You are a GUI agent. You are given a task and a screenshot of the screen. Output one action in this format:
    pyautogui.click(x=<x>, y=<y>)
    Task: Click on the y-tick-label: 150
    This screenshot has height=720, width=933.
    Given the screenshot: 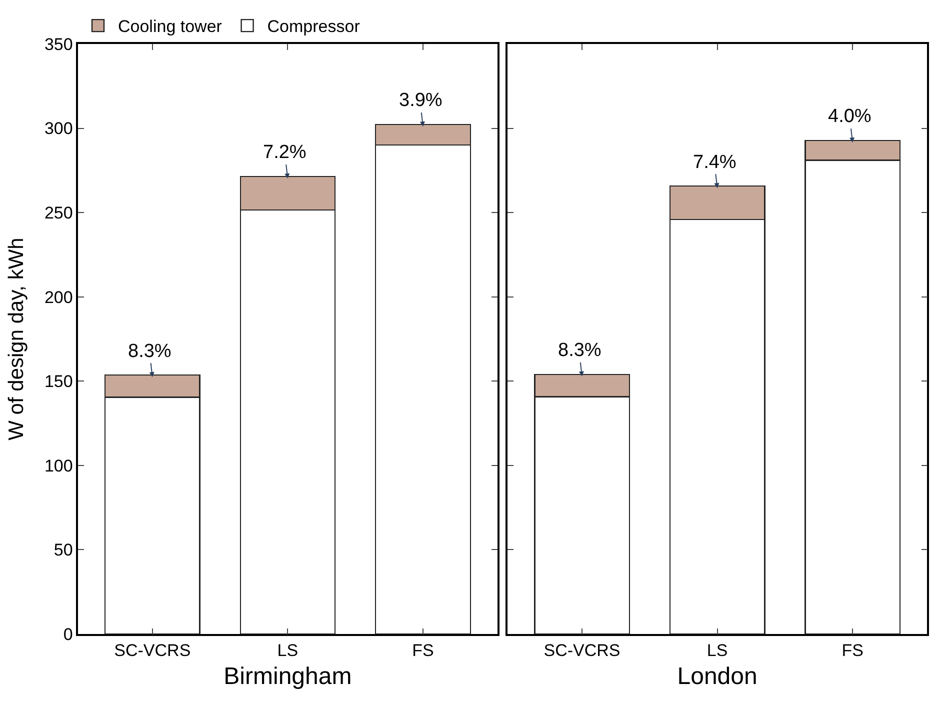 What is the action you would take?
    pyautogui.click(x=58, y=382)
    